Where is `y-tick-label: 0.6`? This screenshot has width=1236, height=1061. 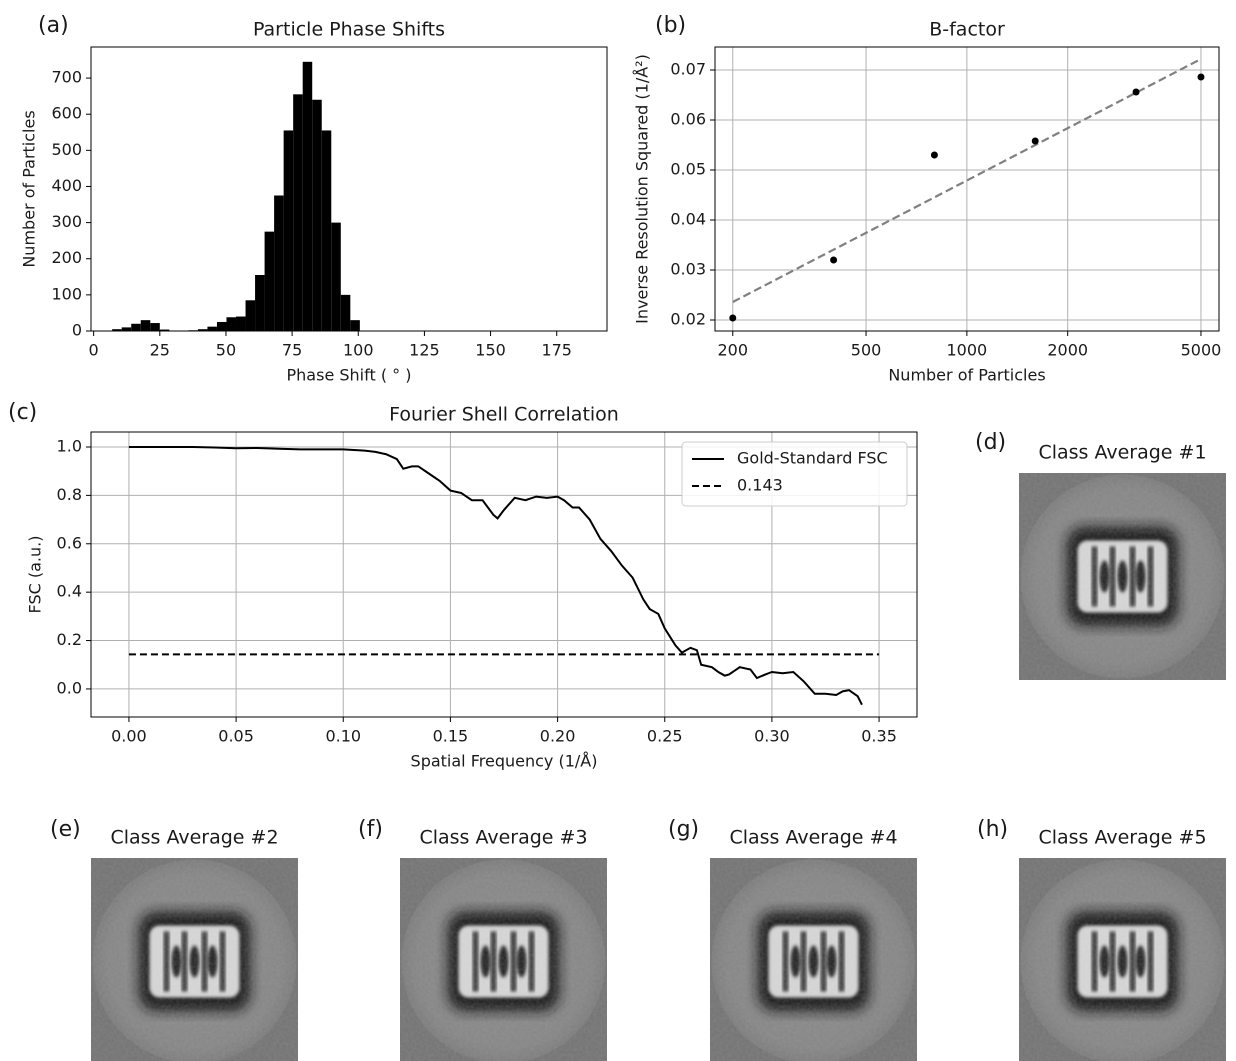 y-tick-label: 0.6 is located at coordinates (69, 542).